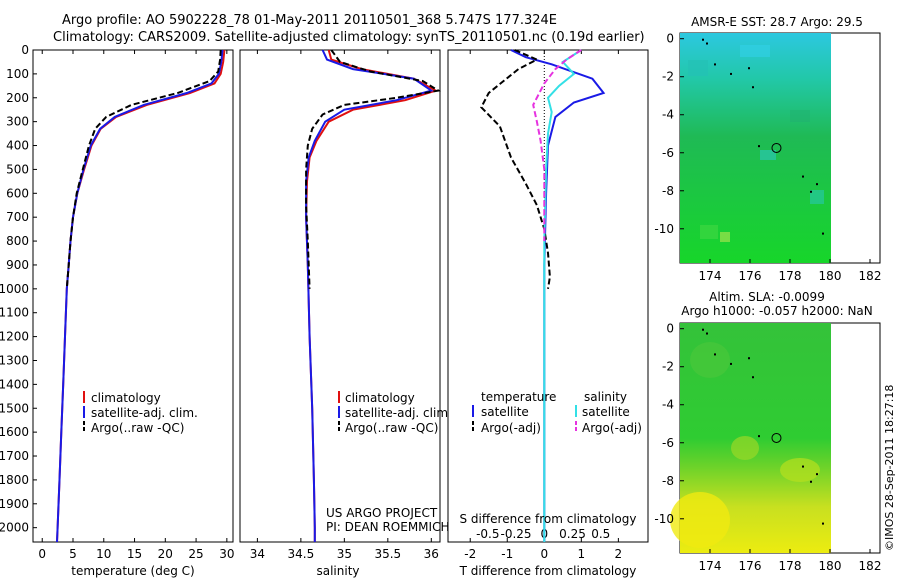 The width and height of the screenshot is (900, 580). What do you see at coordinates (14, 504) in the screenshot?
I see `y-tick-label: 1900` at bounding box center [14, 504].